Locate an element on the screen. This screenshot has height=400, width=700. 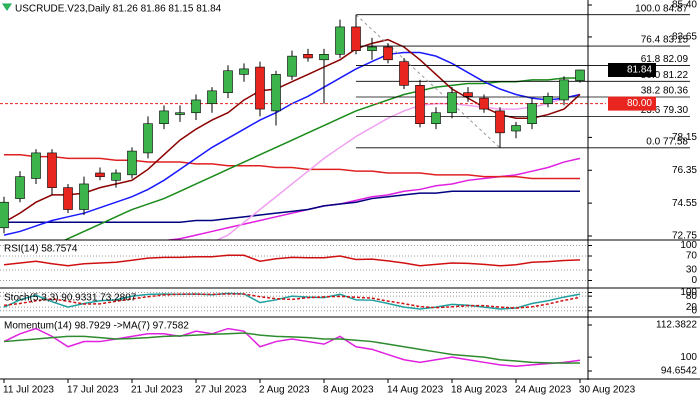
y-tick-label: 112.3822 is located at coordinates (676, 325).